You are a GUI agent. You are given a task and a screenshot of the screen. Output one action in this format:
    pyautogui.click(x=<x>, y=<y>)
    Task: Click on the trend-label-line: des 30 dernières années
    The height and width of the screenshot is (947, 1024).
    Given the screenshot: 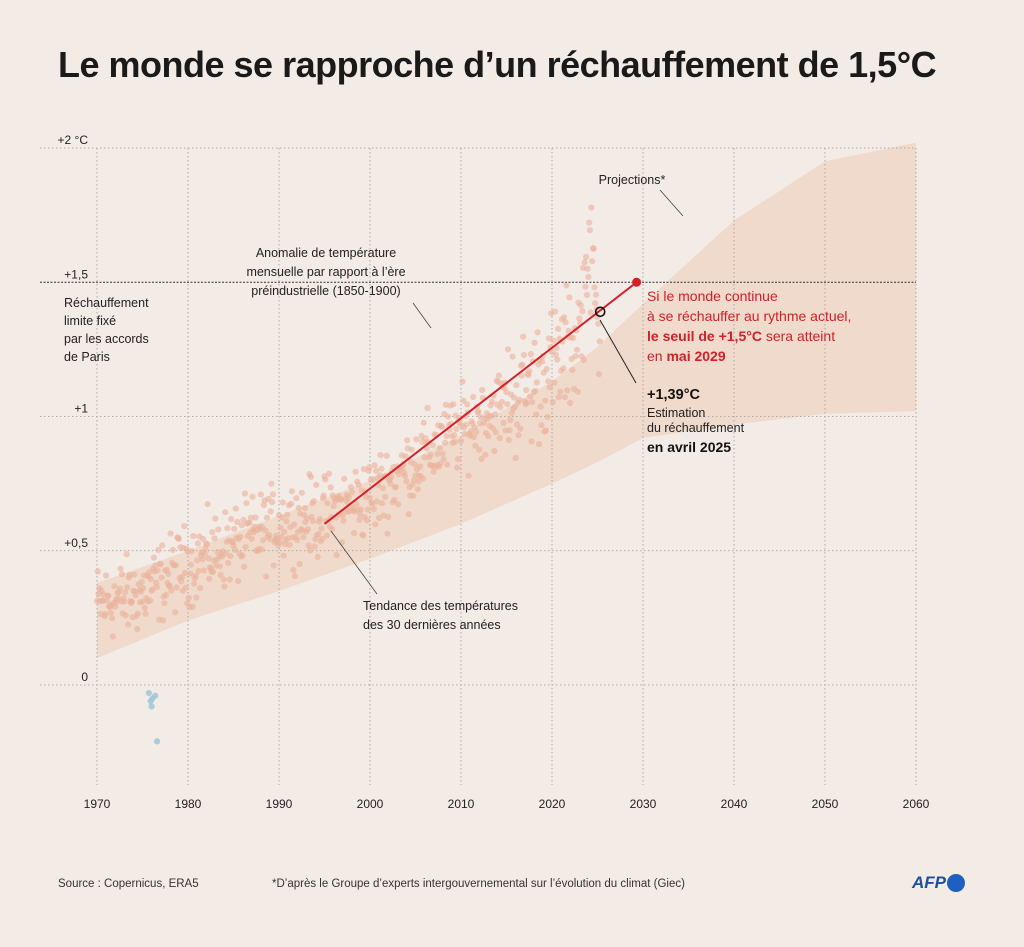 What is the action you would take?
    pyautogui.click(x=432, y=625)
    